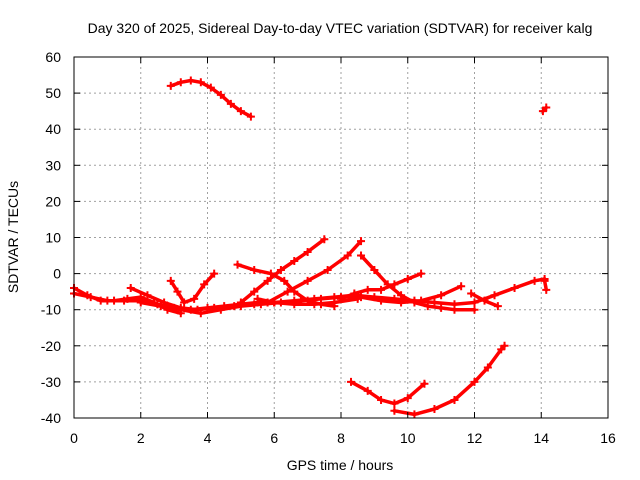  I want to click on x-tick-label: 6, so click(274, 438).